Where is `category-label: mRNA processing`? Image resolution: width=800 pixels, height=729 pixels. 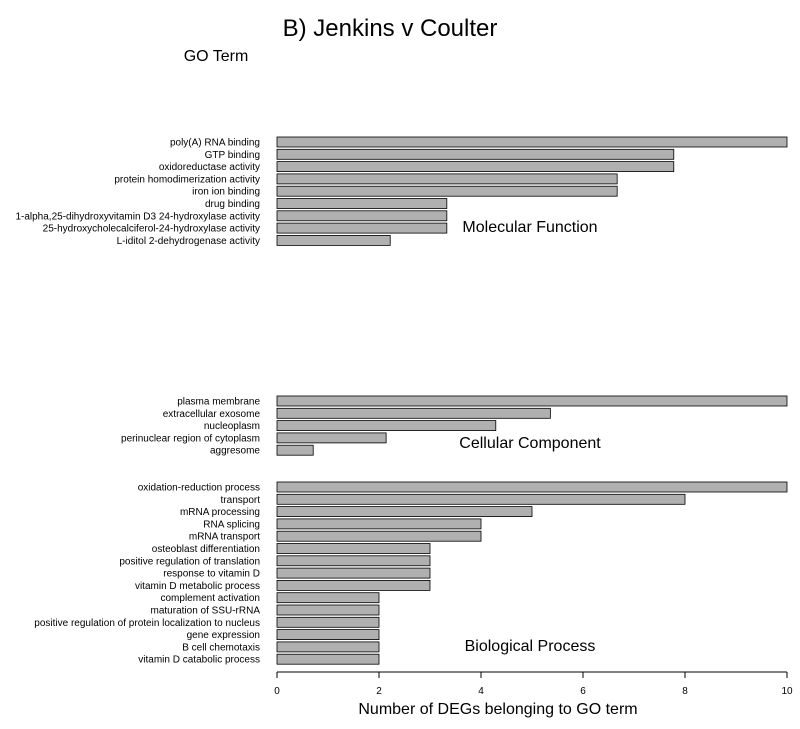 category-label: mRNA processing is located at coordinates (220, 512).